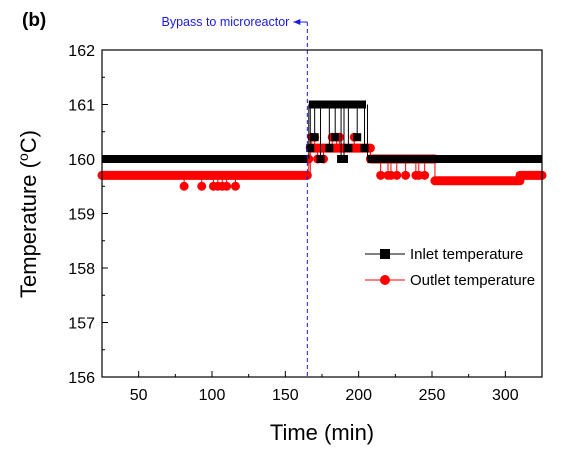 The height and width of the screenshot is (454, 573). What do you see at coordinates (285, 395) in the screenshot?
I see `x-tick-label: 150` at bounding box center [285, 395].